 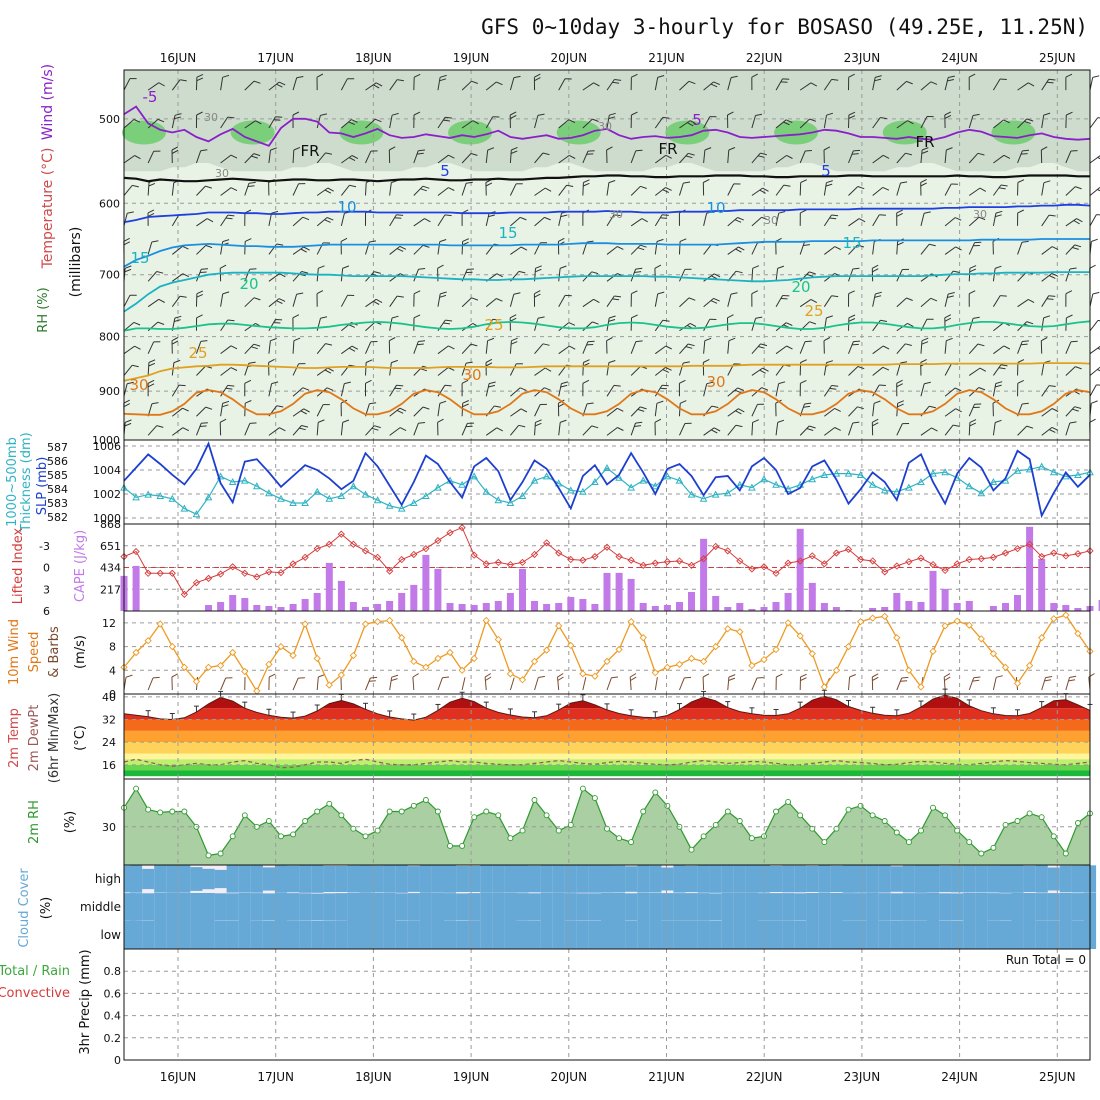 I want to click on precip-tick-label: 0.6, so click(x=113, y=993).